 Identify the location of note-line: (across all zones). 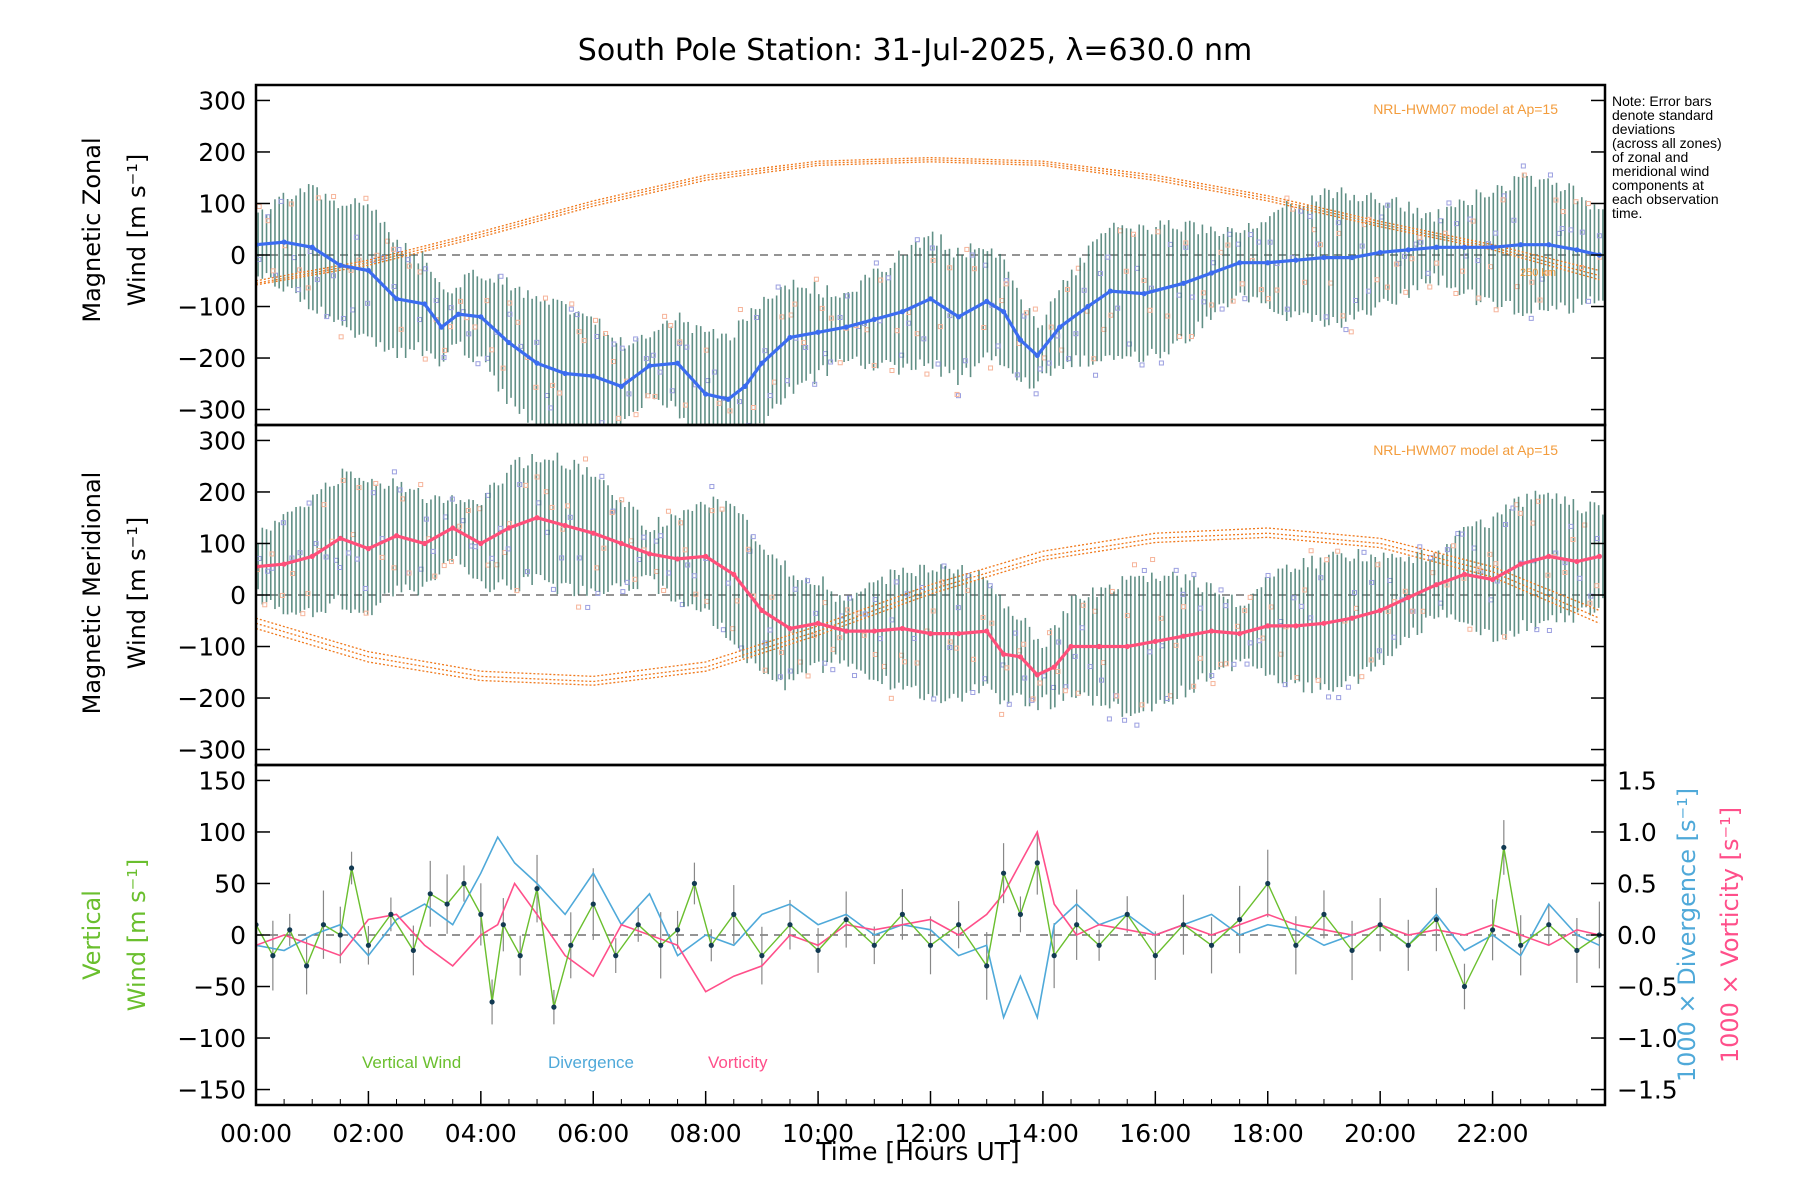
(1667, 143).